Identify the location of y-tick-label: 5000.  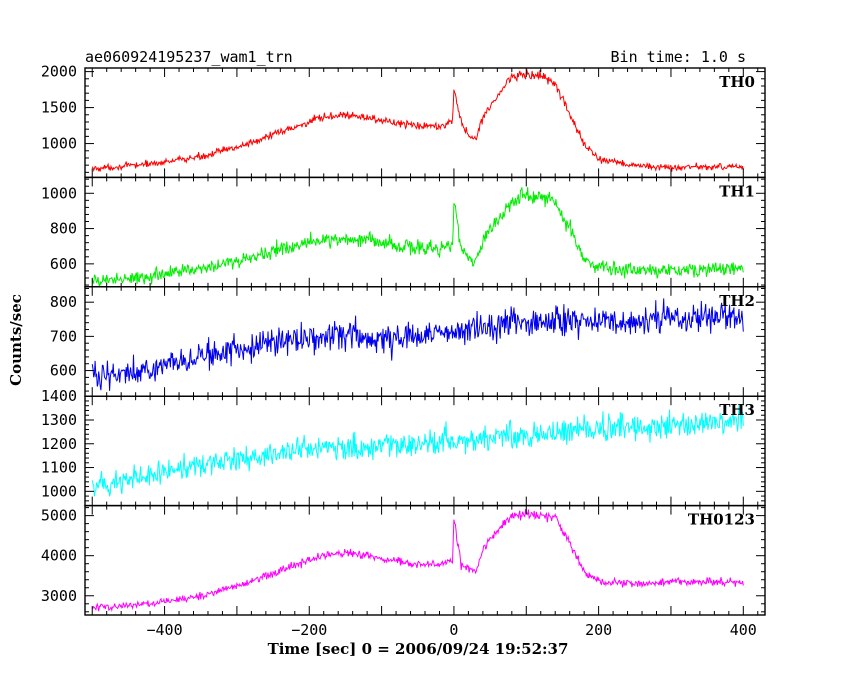
(59, 516).